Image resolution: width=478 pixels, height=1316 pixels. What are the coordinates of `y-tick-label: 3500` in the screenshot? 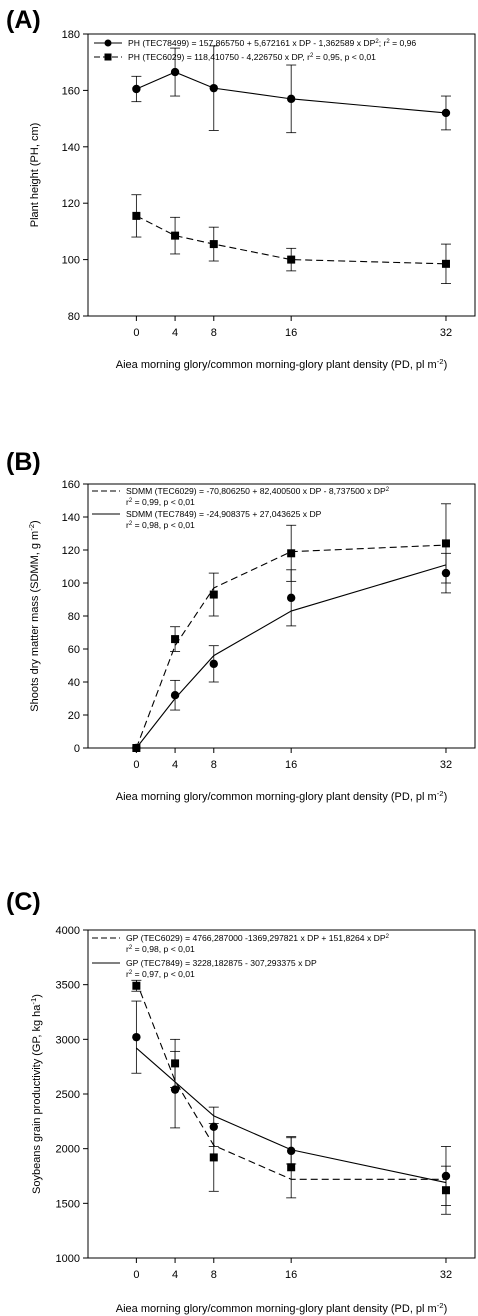 It's located at (68, 986).